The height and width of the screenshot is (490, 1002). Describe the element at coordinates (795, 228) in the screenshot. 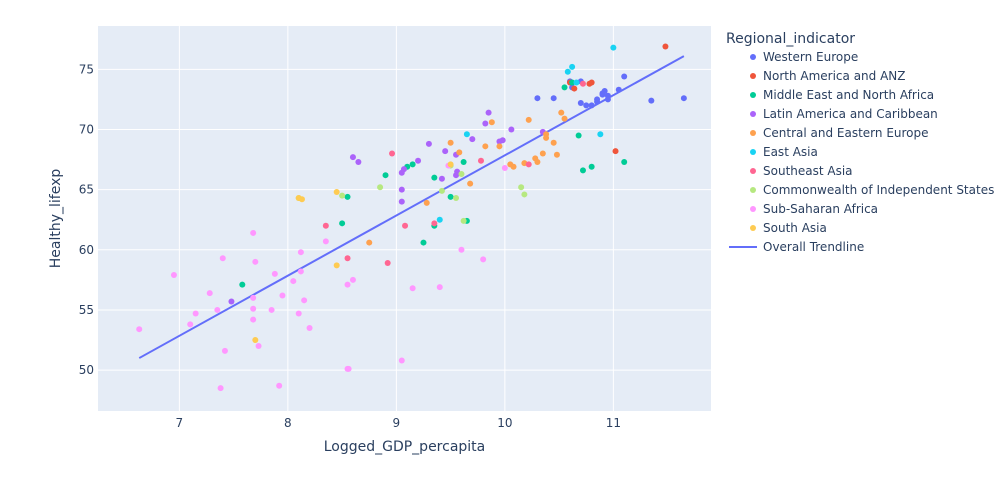

I see `legend-entry: South Asia` at that location.